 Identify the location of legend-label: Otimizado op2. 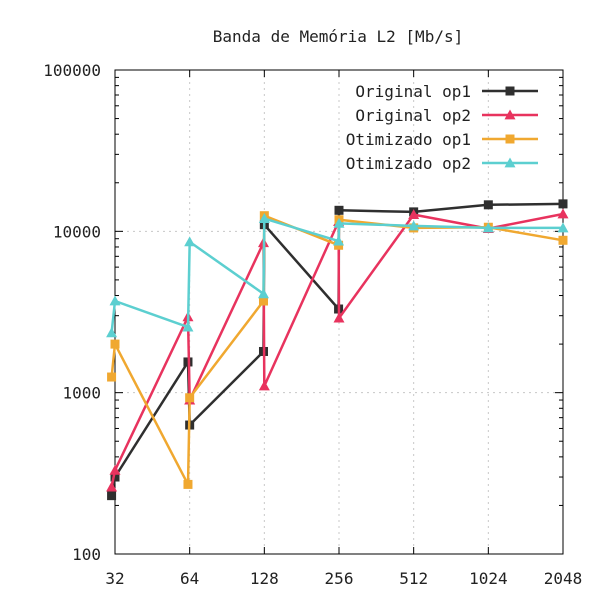
(408, 163).